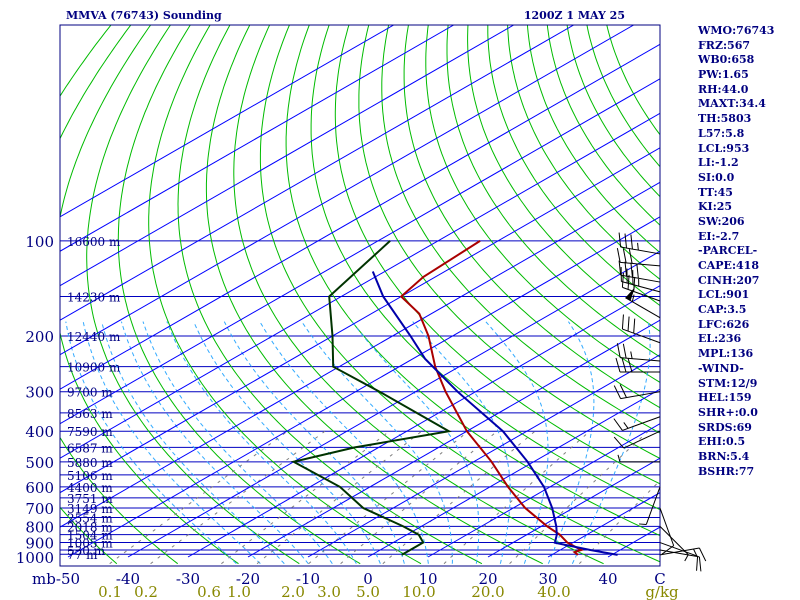 The image size is (800, 600). Describe the element at coordinates (90, 488) in the screenshot. I see `height-label: 4400 m` at that location.